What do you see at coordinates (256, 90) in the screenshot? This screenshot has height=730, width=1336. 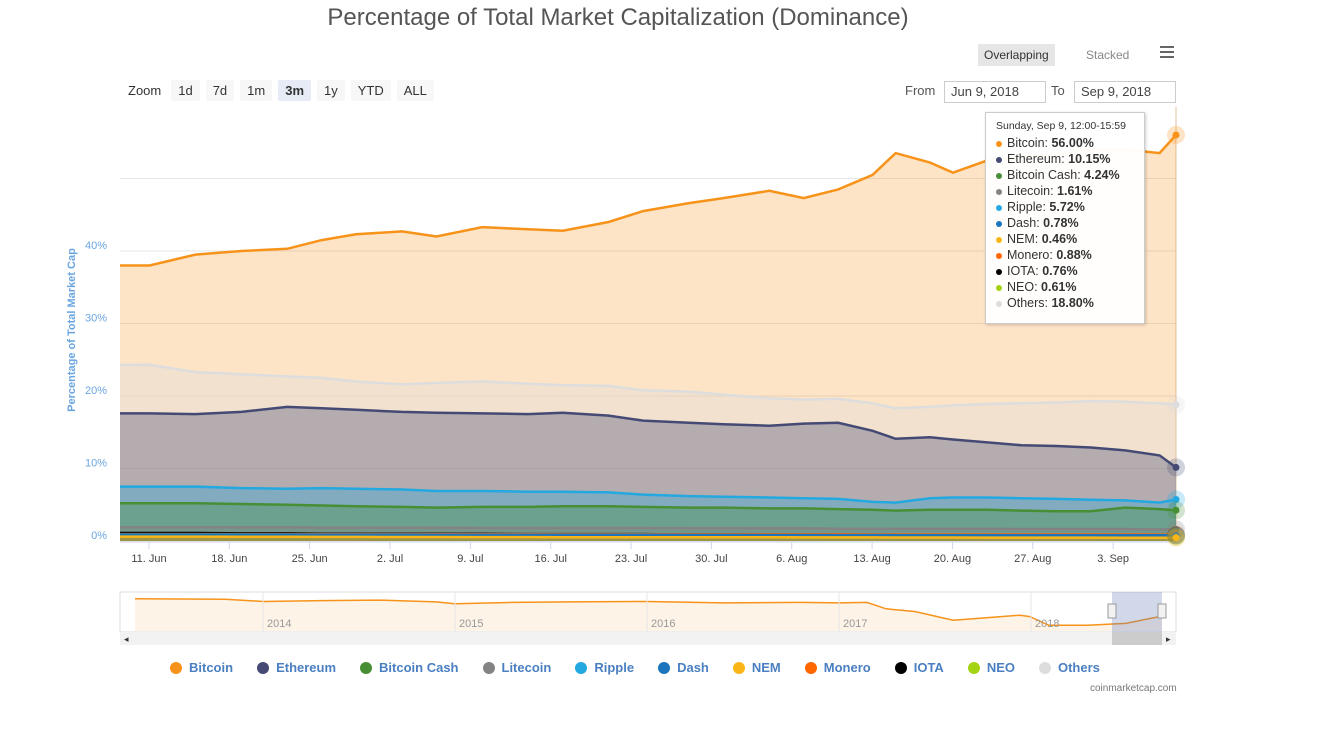 I see `zoom-1m-button: 1m` at bounding box center [256, 90].